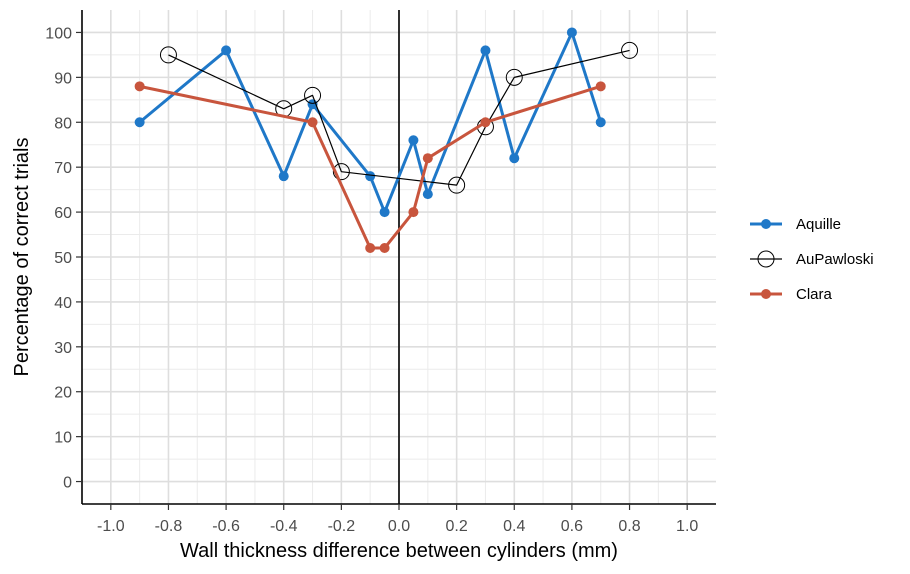  I want to click on series-line-clara, so click(370, 167).